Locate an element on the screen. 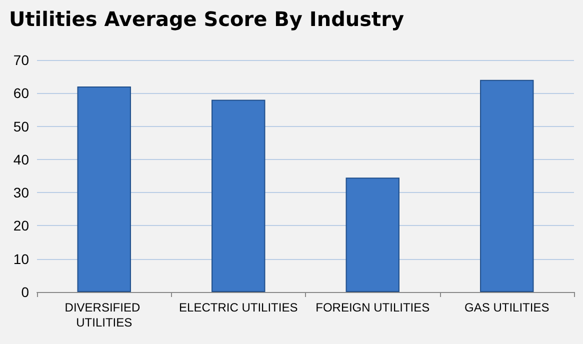  y-tick-label: 30 is located at coordinates (21, 192).